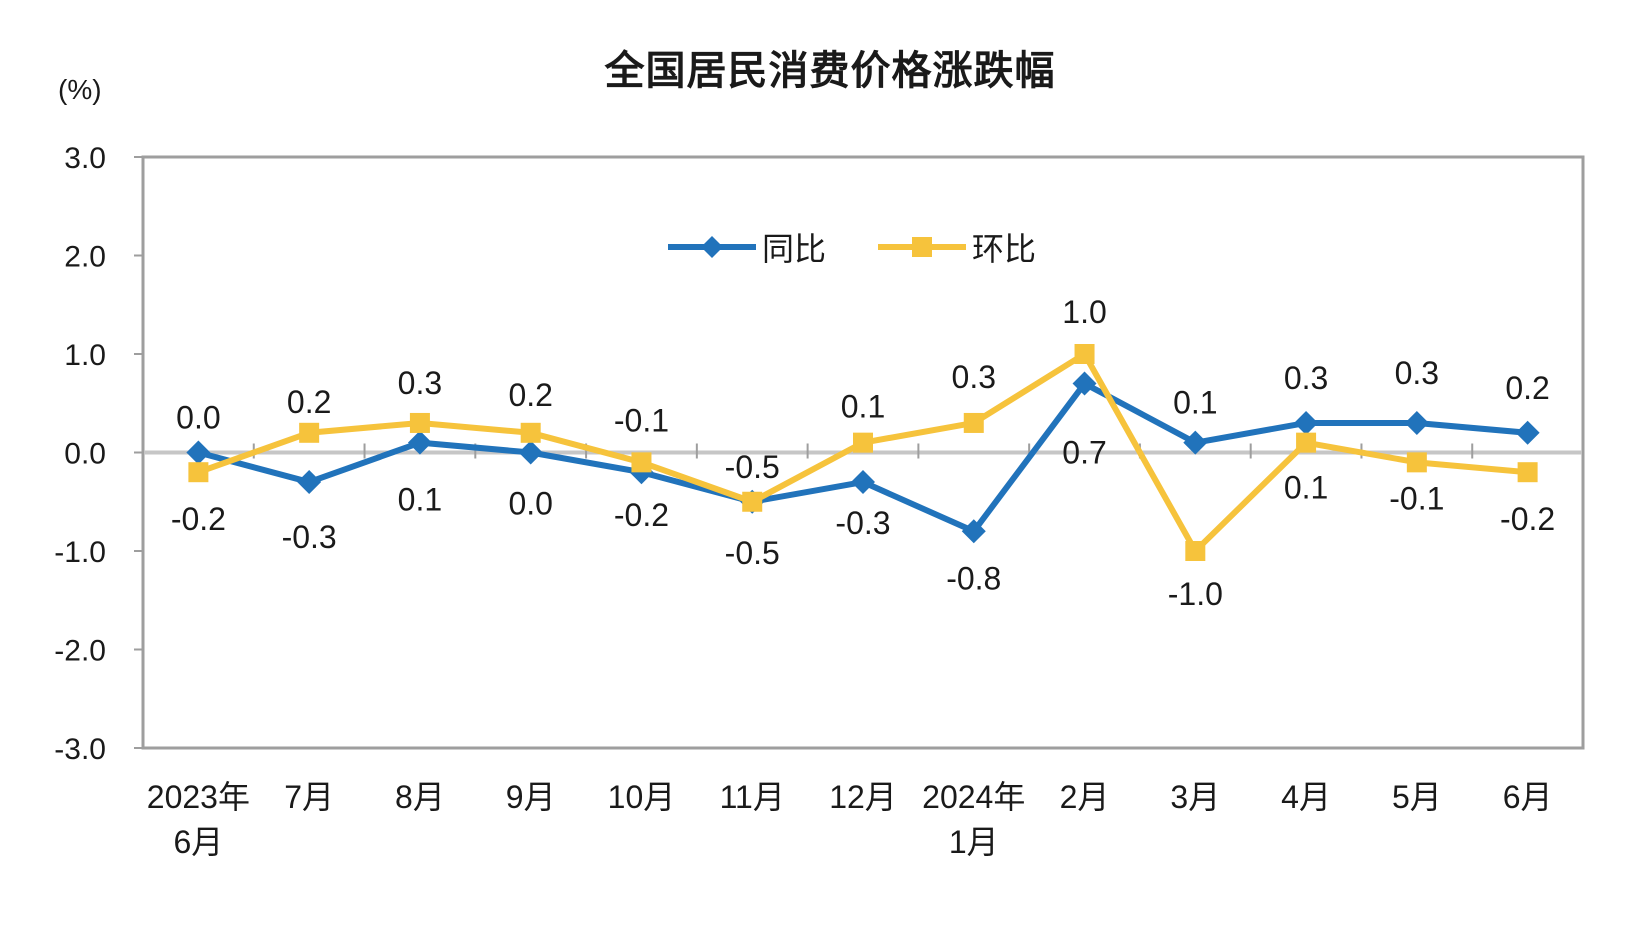 Image resolution: width=1649 pixels, height=946 pixels. Describe the element at coordinates (1084, 312) in the screenshot. I see `data-label: 1.0` at that location.